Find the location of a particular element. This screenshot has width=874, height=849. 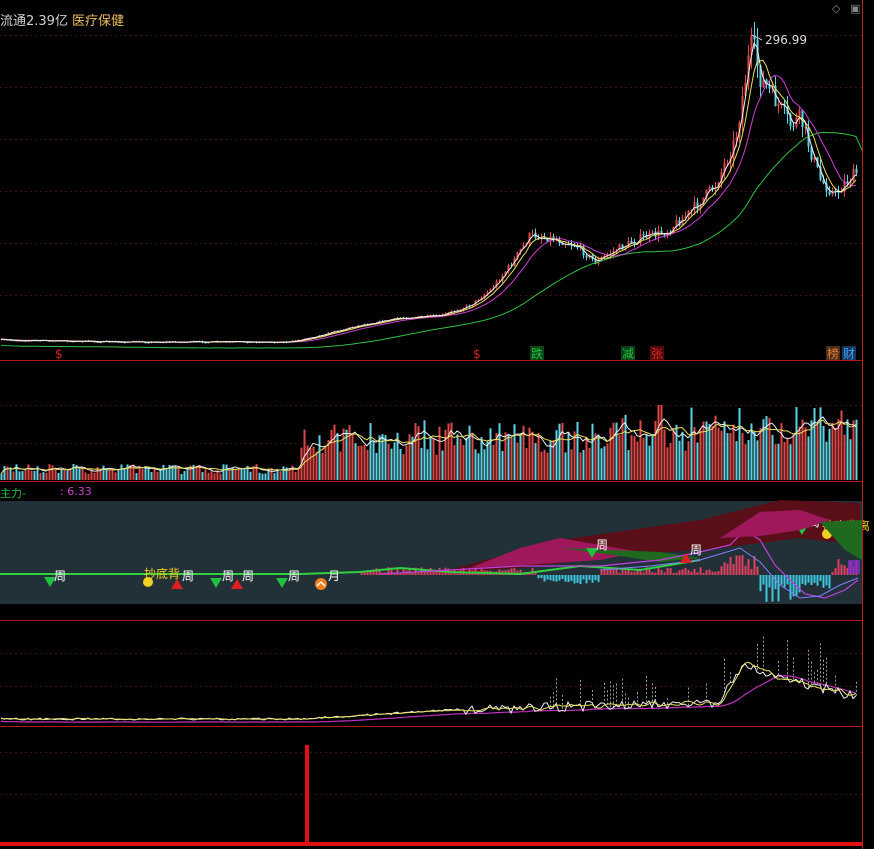

price-marker-label: 财 is located at coordinates (849, 354).